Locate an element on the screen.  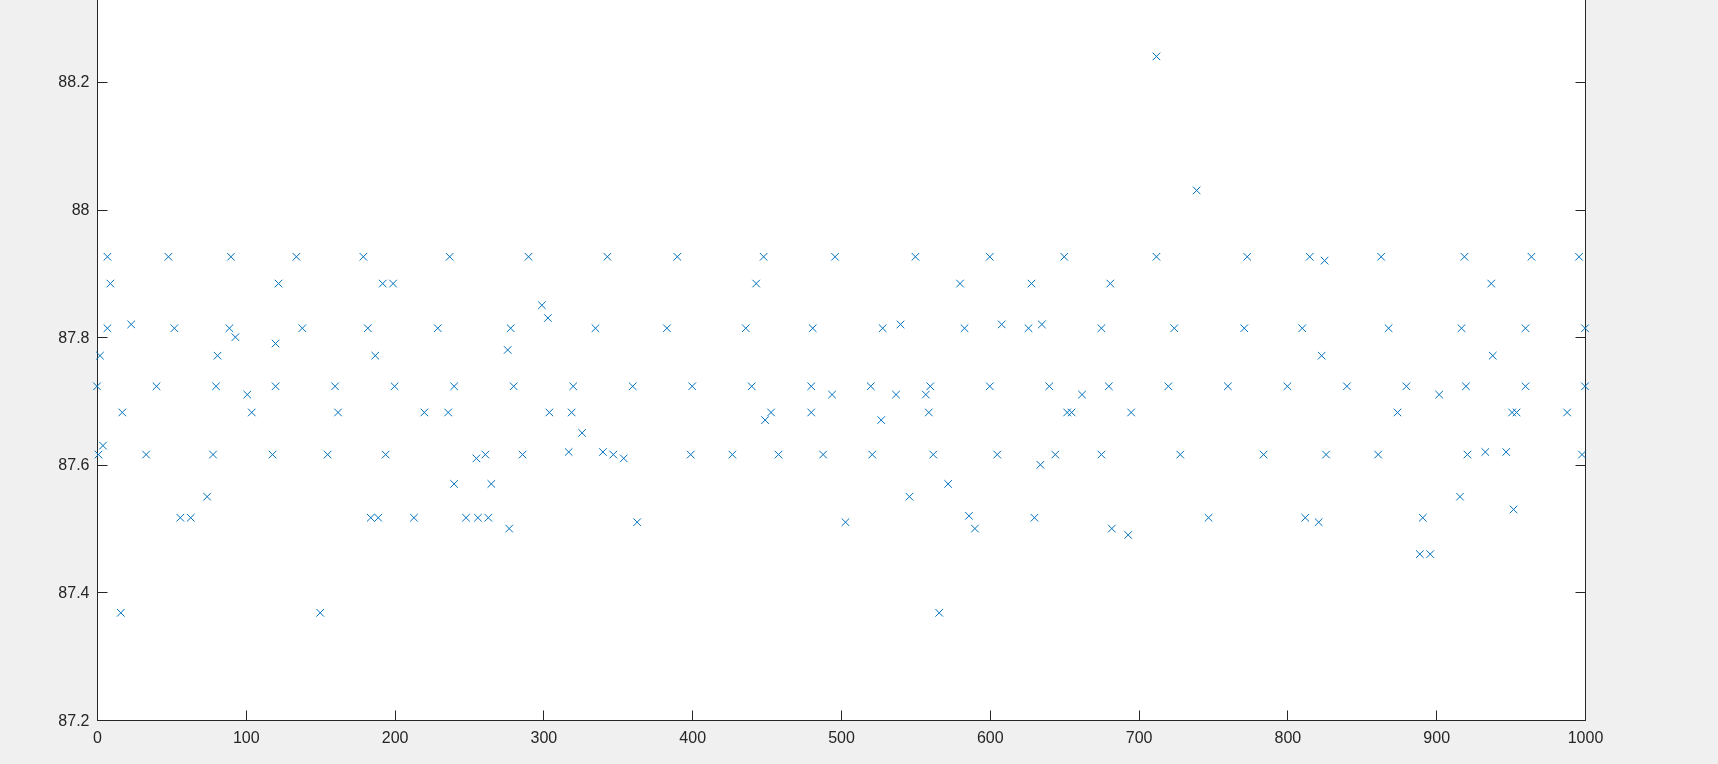
x-tick-label: 0 is located at coordinates (98, 737).